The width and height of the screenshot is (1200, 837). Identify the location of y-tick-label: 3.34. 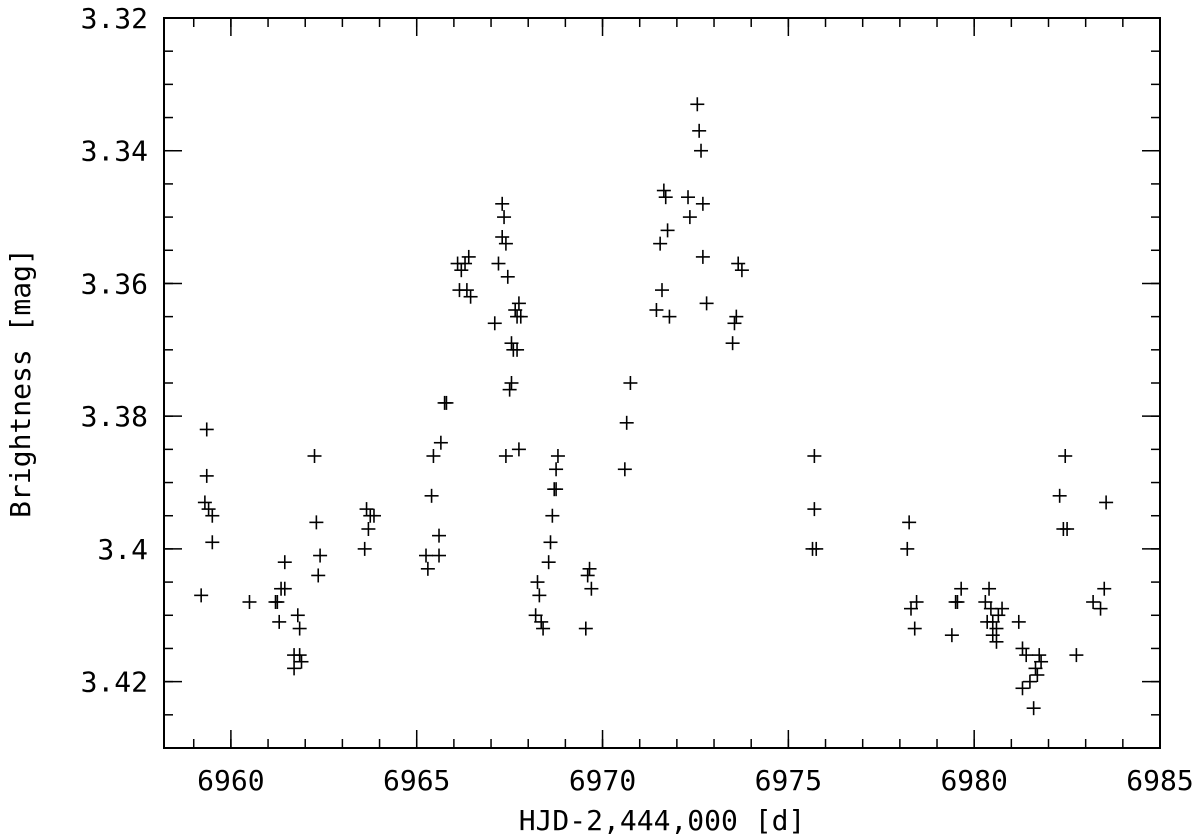
(114, 151).